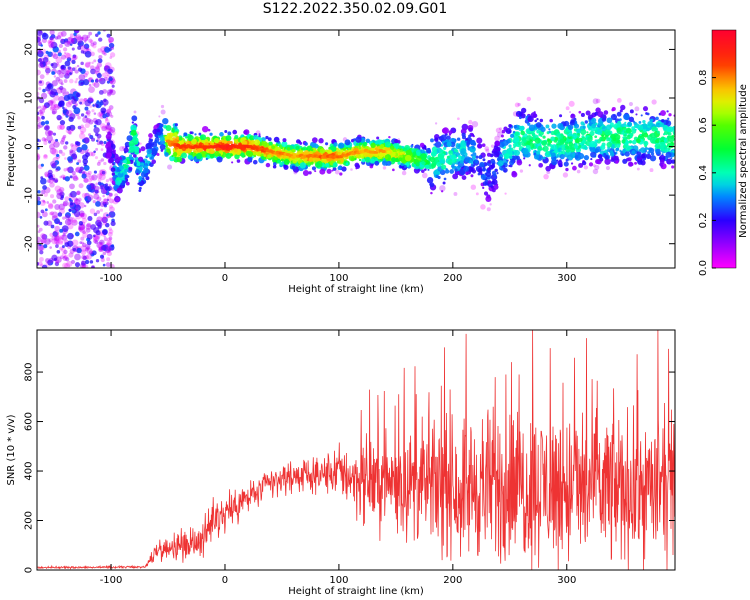 The height and width of the screenshot is (600, 750). Describe the element at coordinates (703, 220) in the screenshot. I see `colorbar-tick-label: 0.2` at that location.